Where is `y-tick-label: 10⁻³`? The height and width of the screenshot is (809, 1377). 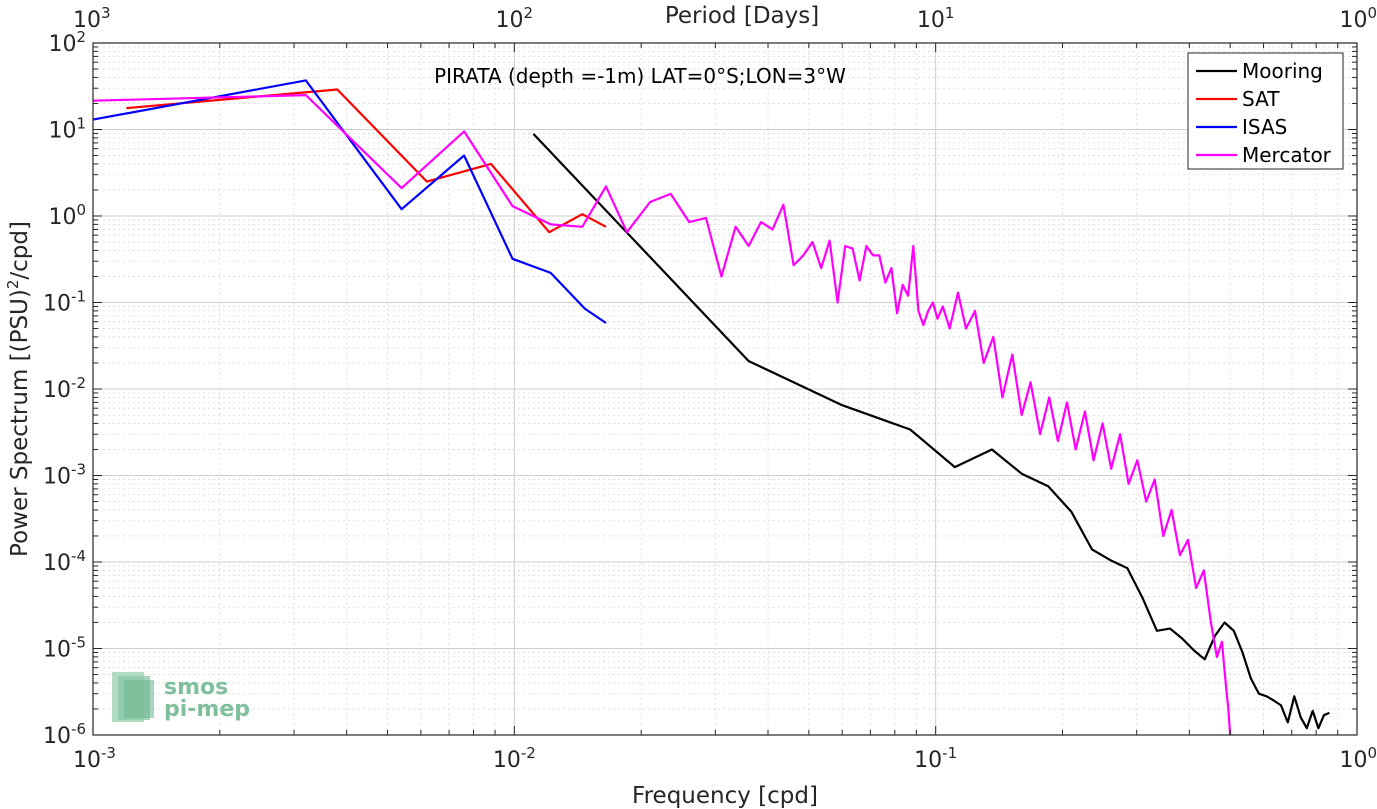 y-tick-label: 10⁻³ is located at coordinates (64, 475).